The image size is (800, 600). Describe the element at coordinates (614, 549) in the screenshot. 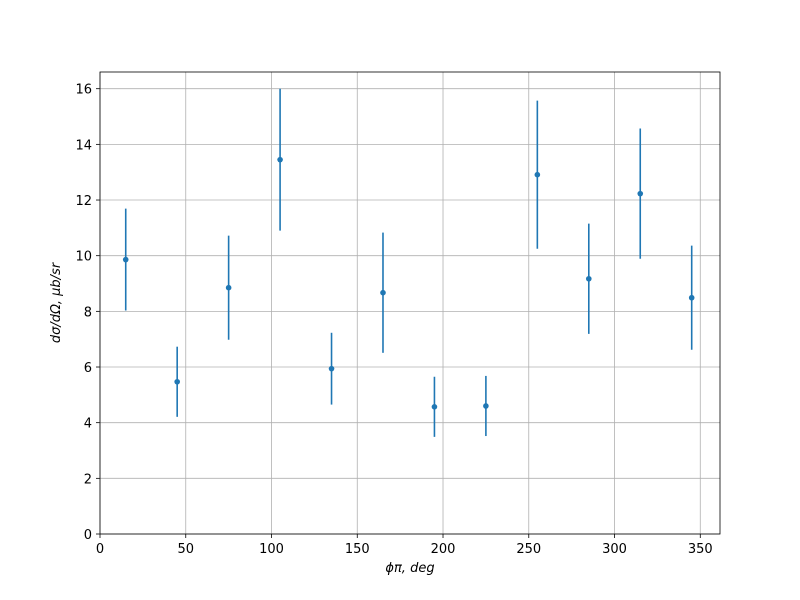

I see `x-tick-label: 300` at that location.